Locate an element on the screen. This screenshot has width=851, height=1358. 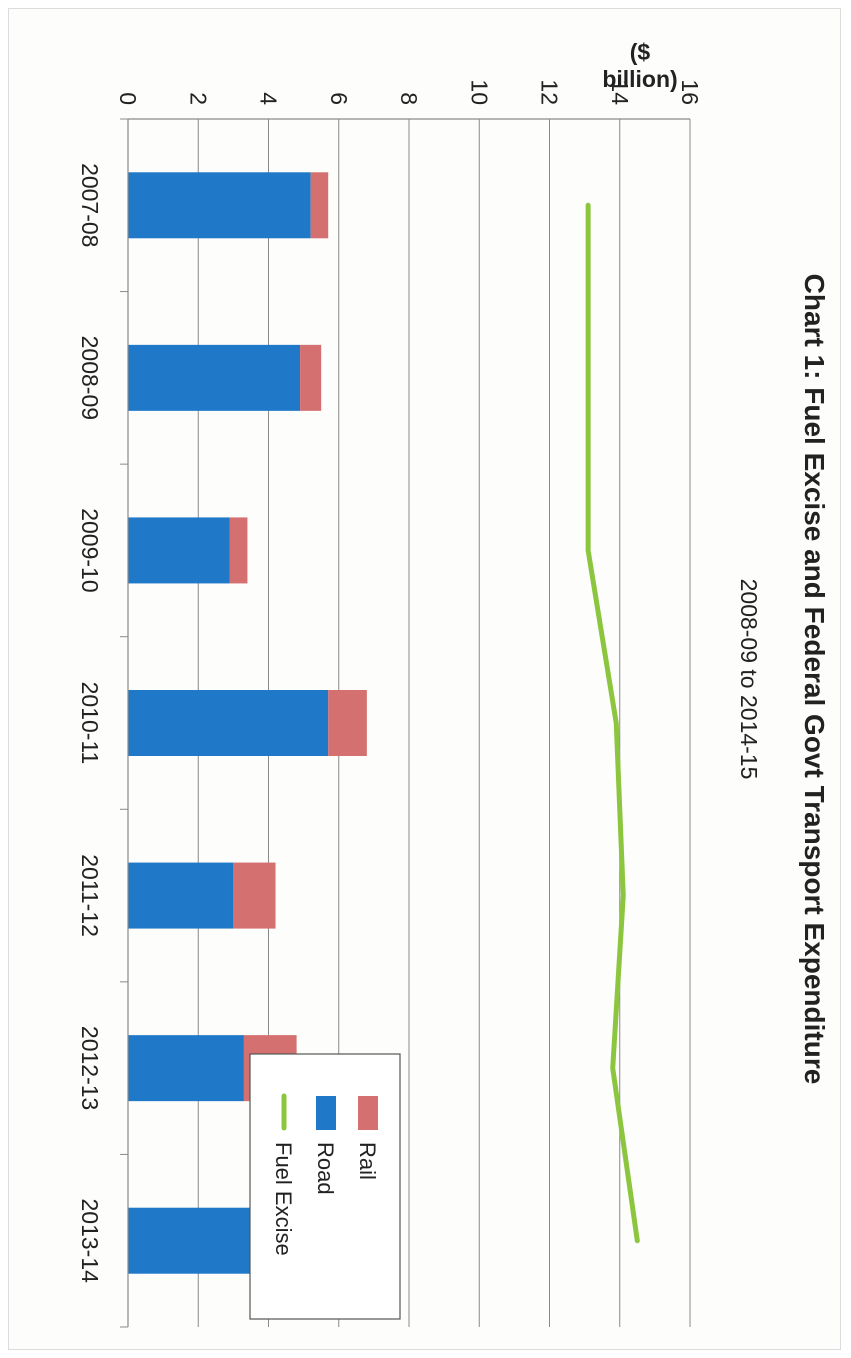
line-fuel-excise is located at coordinates (612, 723).